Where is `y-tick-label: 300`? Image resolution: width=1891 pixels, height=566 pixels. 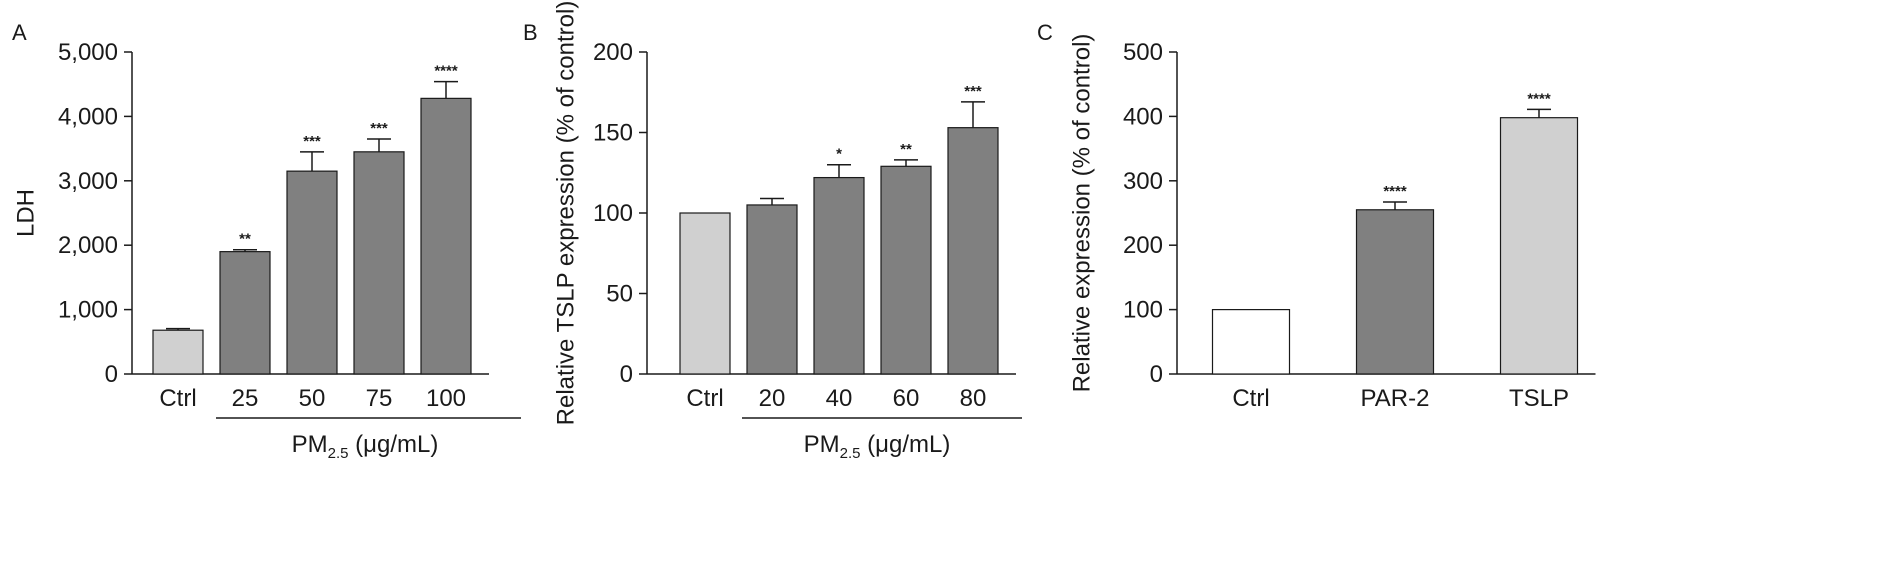
y-tick-label: 300 is located at coordinates (1143, 181).